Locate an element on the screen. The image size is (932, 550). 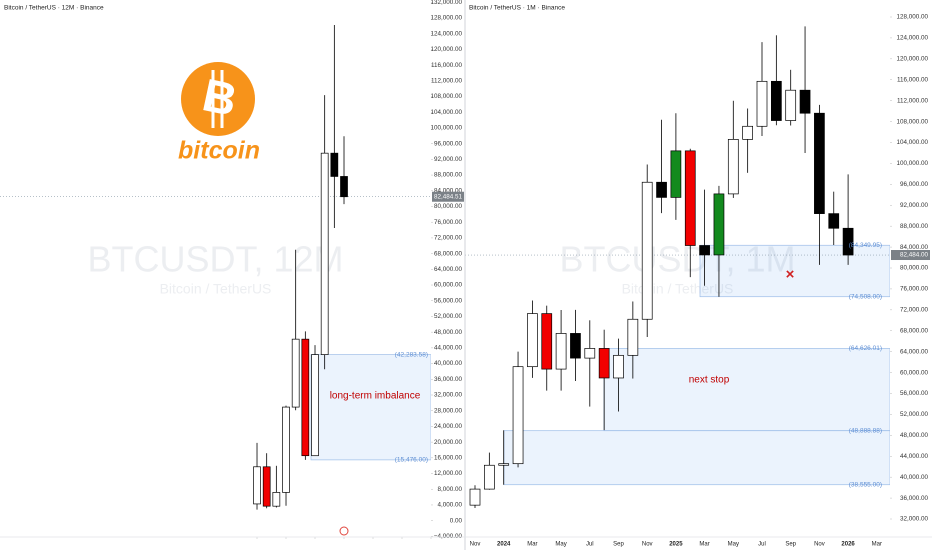
watermark: BTCUSDT, 12M is located at coordinates (215, 259).